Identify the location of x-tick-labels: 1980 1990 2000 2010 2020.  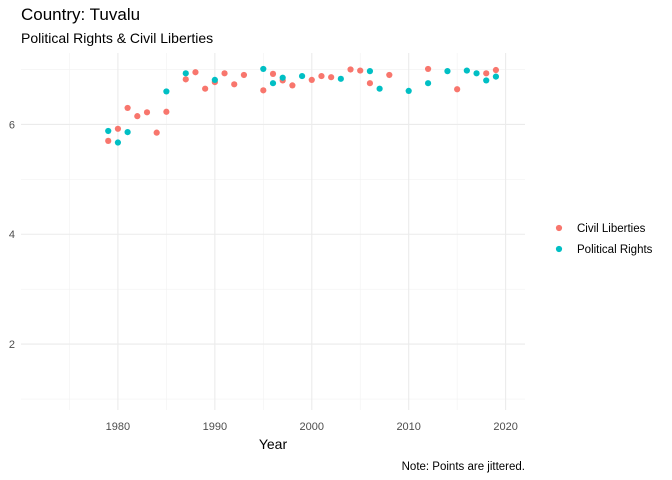
(312, 427).